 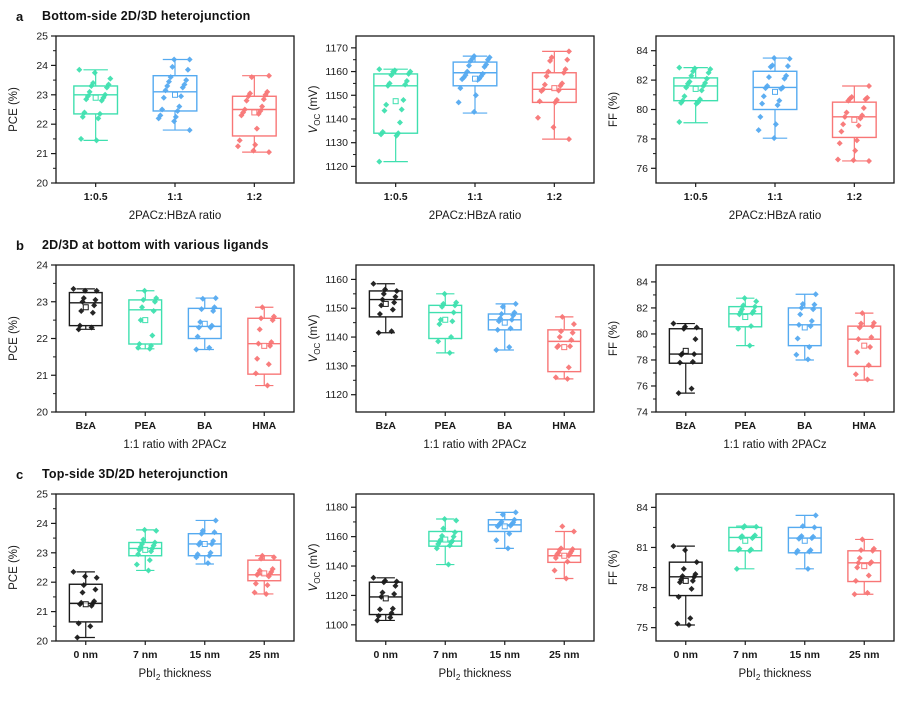 I want to click on x-tick-label: 1:2, so click(x=854, y=197).